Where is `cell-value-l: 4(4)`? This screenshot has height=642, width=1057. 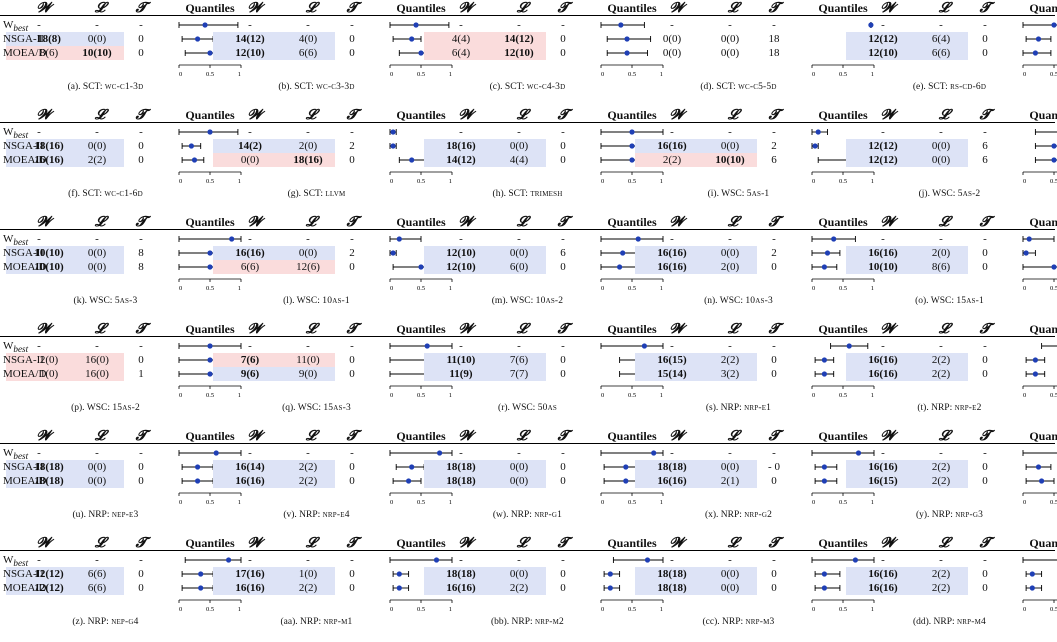 cell-value-l: 4(4) is located at coordinates (519, 160).